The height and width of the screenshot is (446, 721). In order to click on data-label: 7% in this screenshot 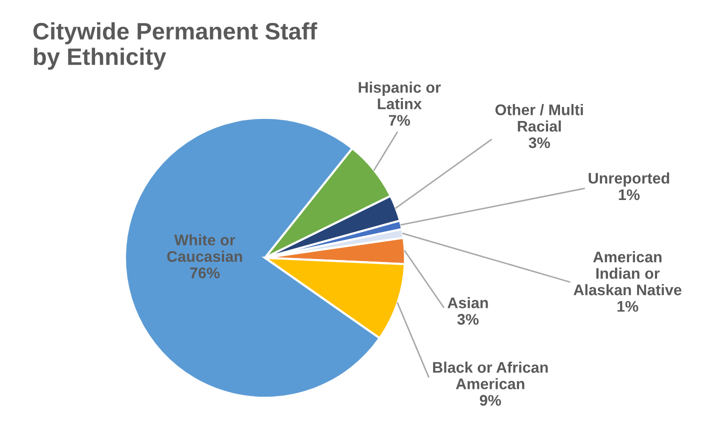, I will do `click(399, 120)`.